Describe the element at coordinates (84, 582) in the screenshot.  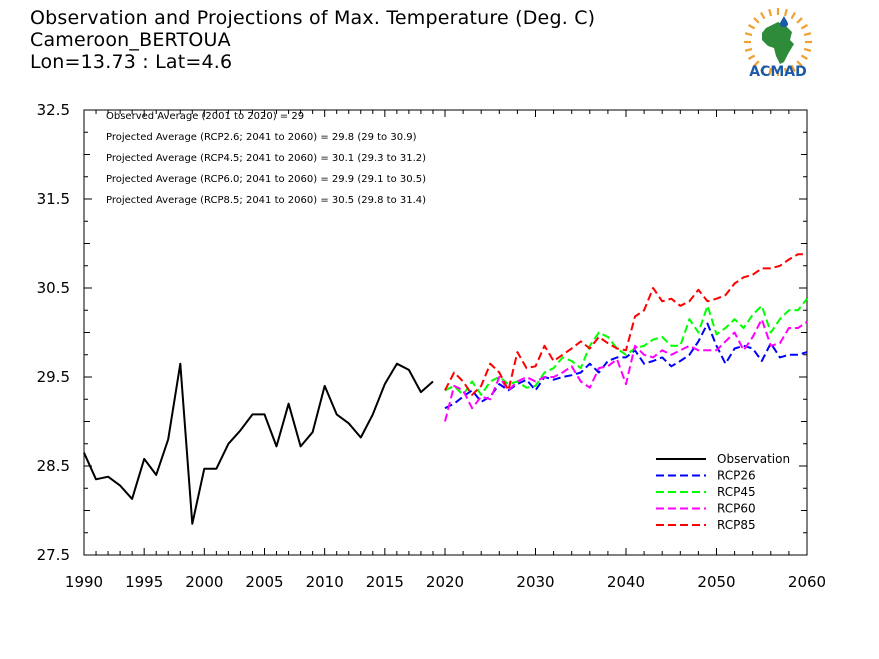
I see `x-tick-label: 1990` at that location.